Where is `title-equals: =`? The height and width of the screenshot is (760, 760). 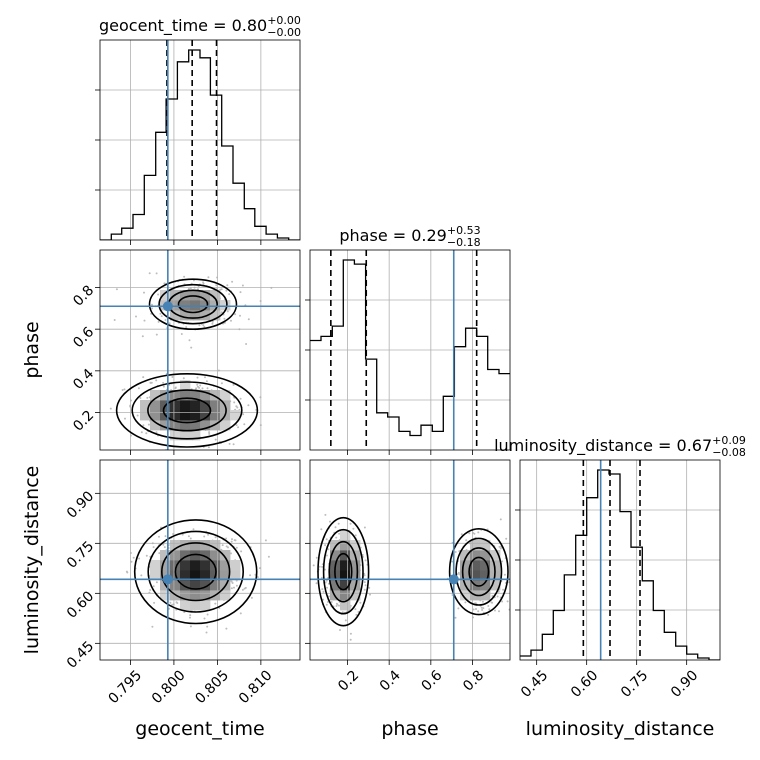
title-equals: = is located at coordinates (400, 235).